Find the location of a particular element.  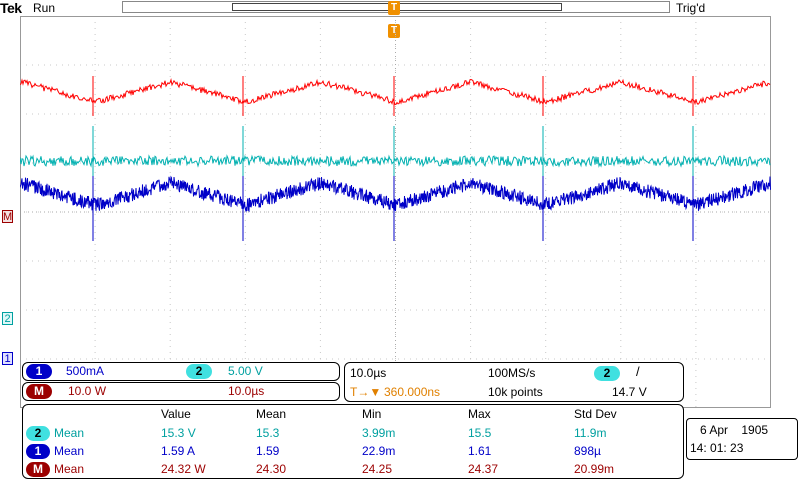

meas-max: 15.5 is located at coordinates (479, 433).